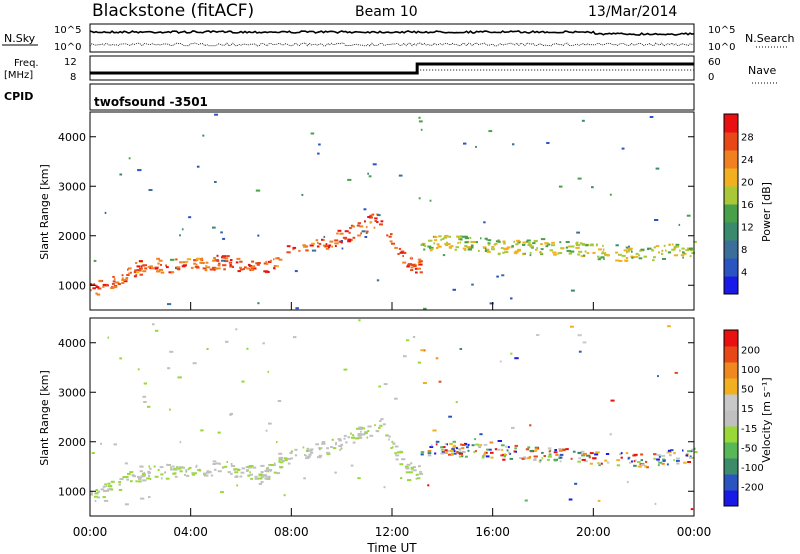 The height and width of the screenshot is (554, 800). Describe the element at coordinates (752, 487) in the screenshot. I see `colorbar-tick-label: -200` at that location.